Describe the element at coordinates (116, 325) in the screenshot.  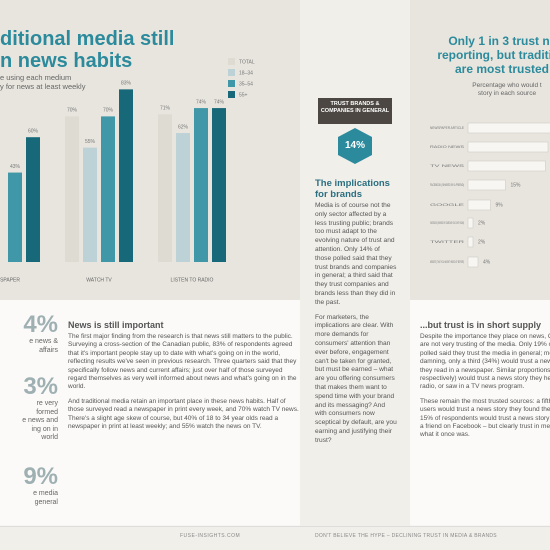
I see `news-heading: News is still important` at that location.